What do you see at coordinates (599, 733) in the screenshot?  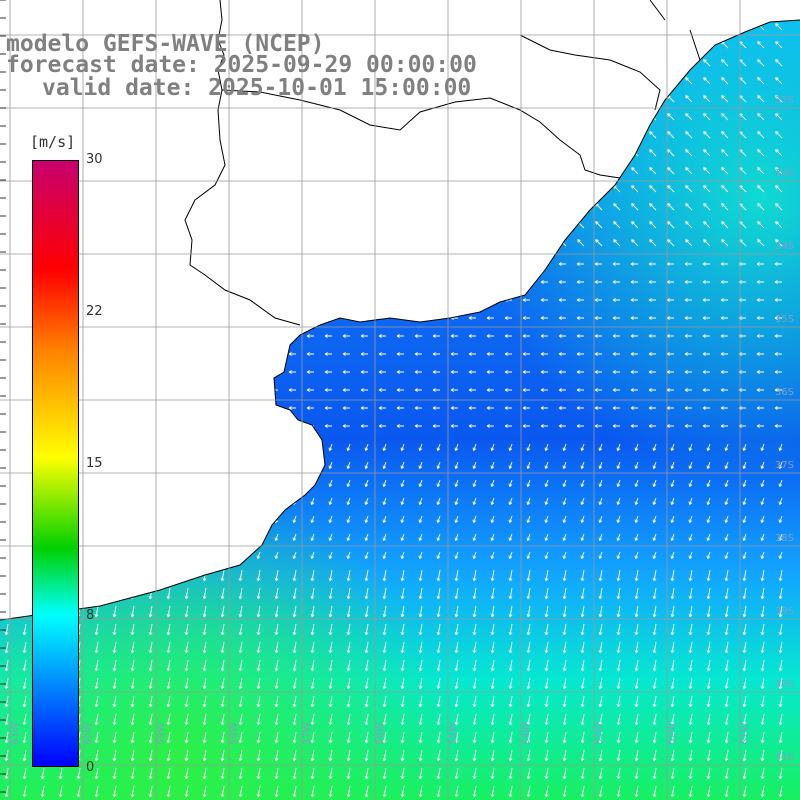 I see `lon-label-53w: 53W` at bounding box center [599, 733].